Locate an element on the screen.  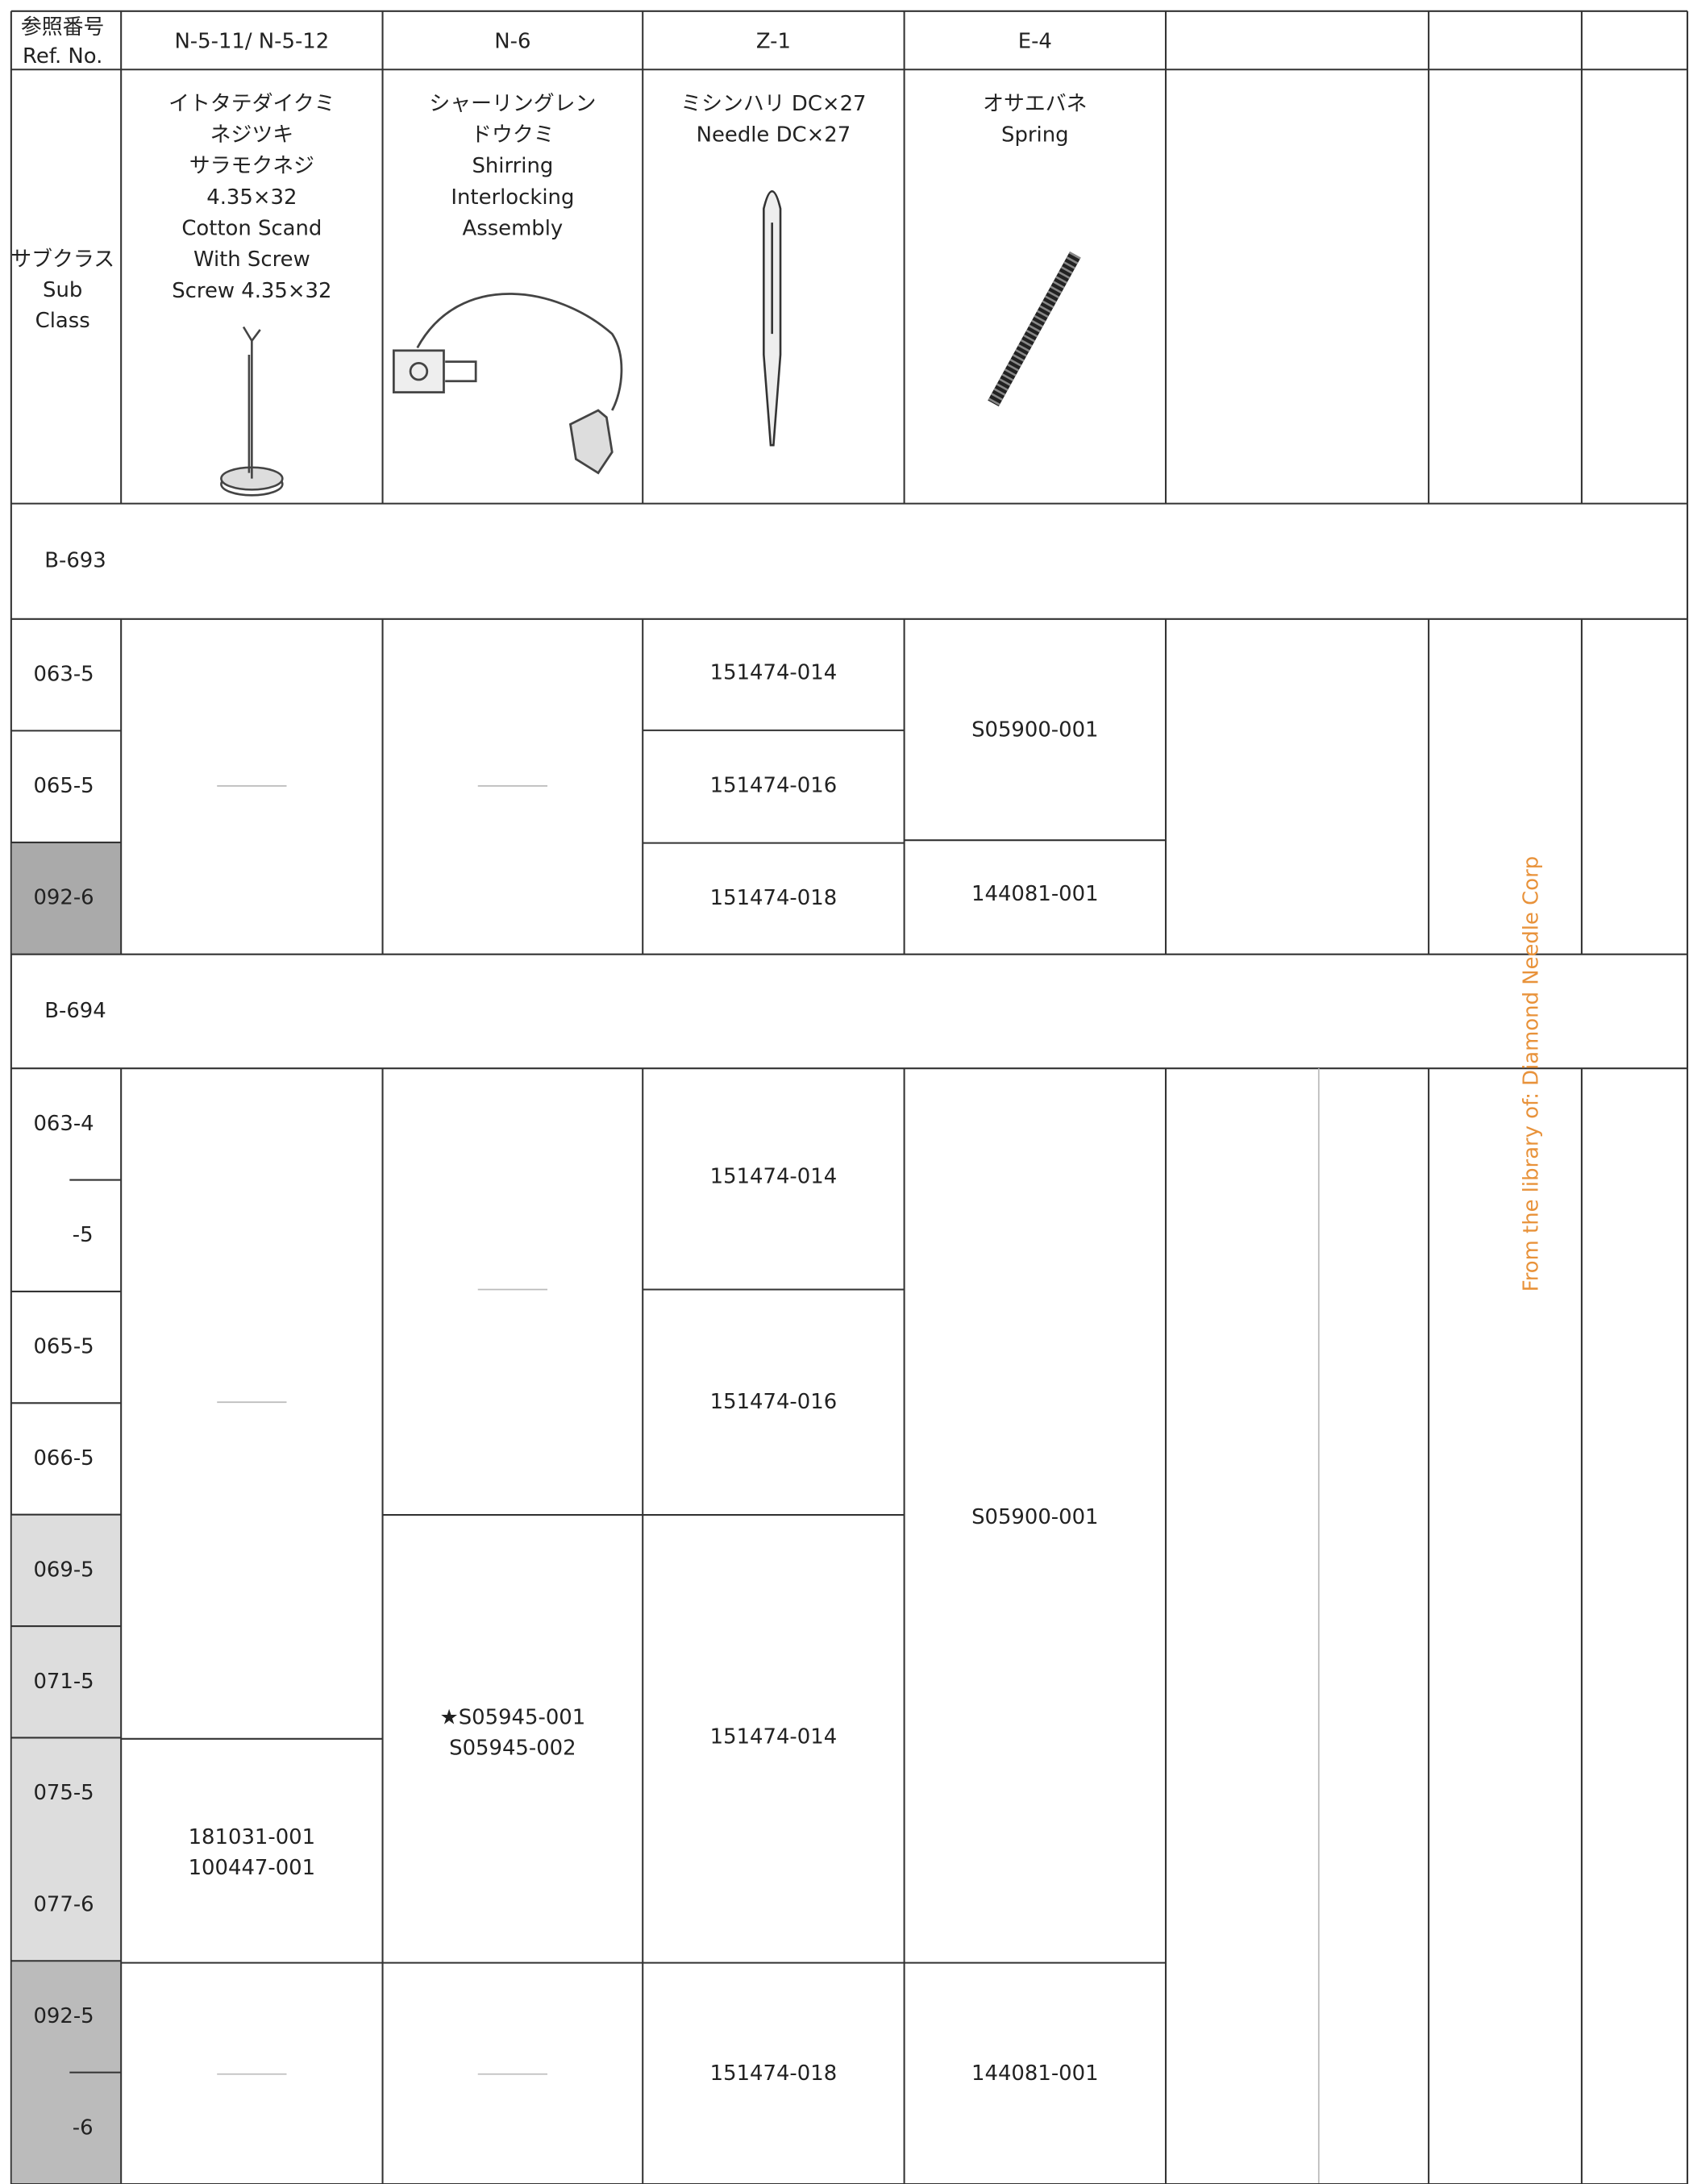
ref-number: 092-6 is located at coordinates (63, 898).